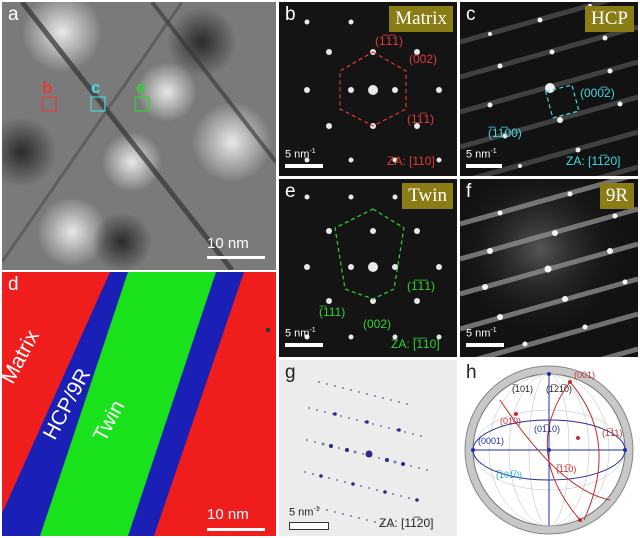 This screenshot has width=640, height=538. I want to click on scalebar-e, so click(304, 345).